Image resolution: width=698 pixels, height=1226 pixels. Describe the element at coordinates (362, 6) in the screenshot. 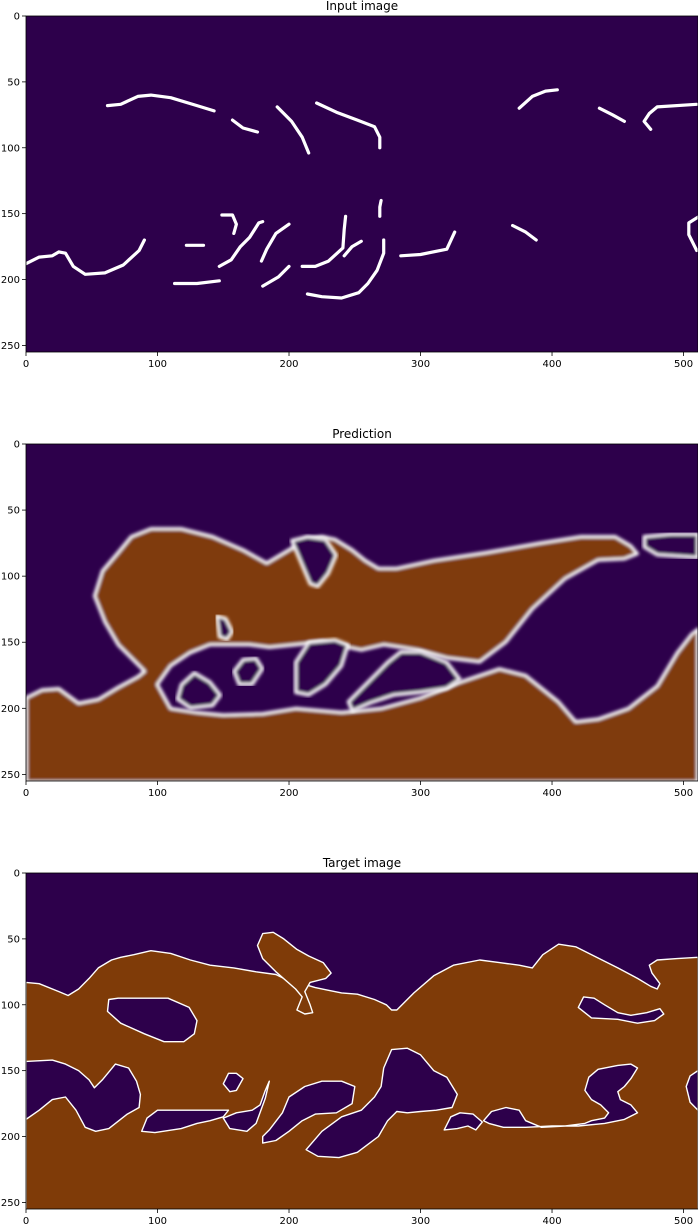

I see `panel-title: Input image` at that location.